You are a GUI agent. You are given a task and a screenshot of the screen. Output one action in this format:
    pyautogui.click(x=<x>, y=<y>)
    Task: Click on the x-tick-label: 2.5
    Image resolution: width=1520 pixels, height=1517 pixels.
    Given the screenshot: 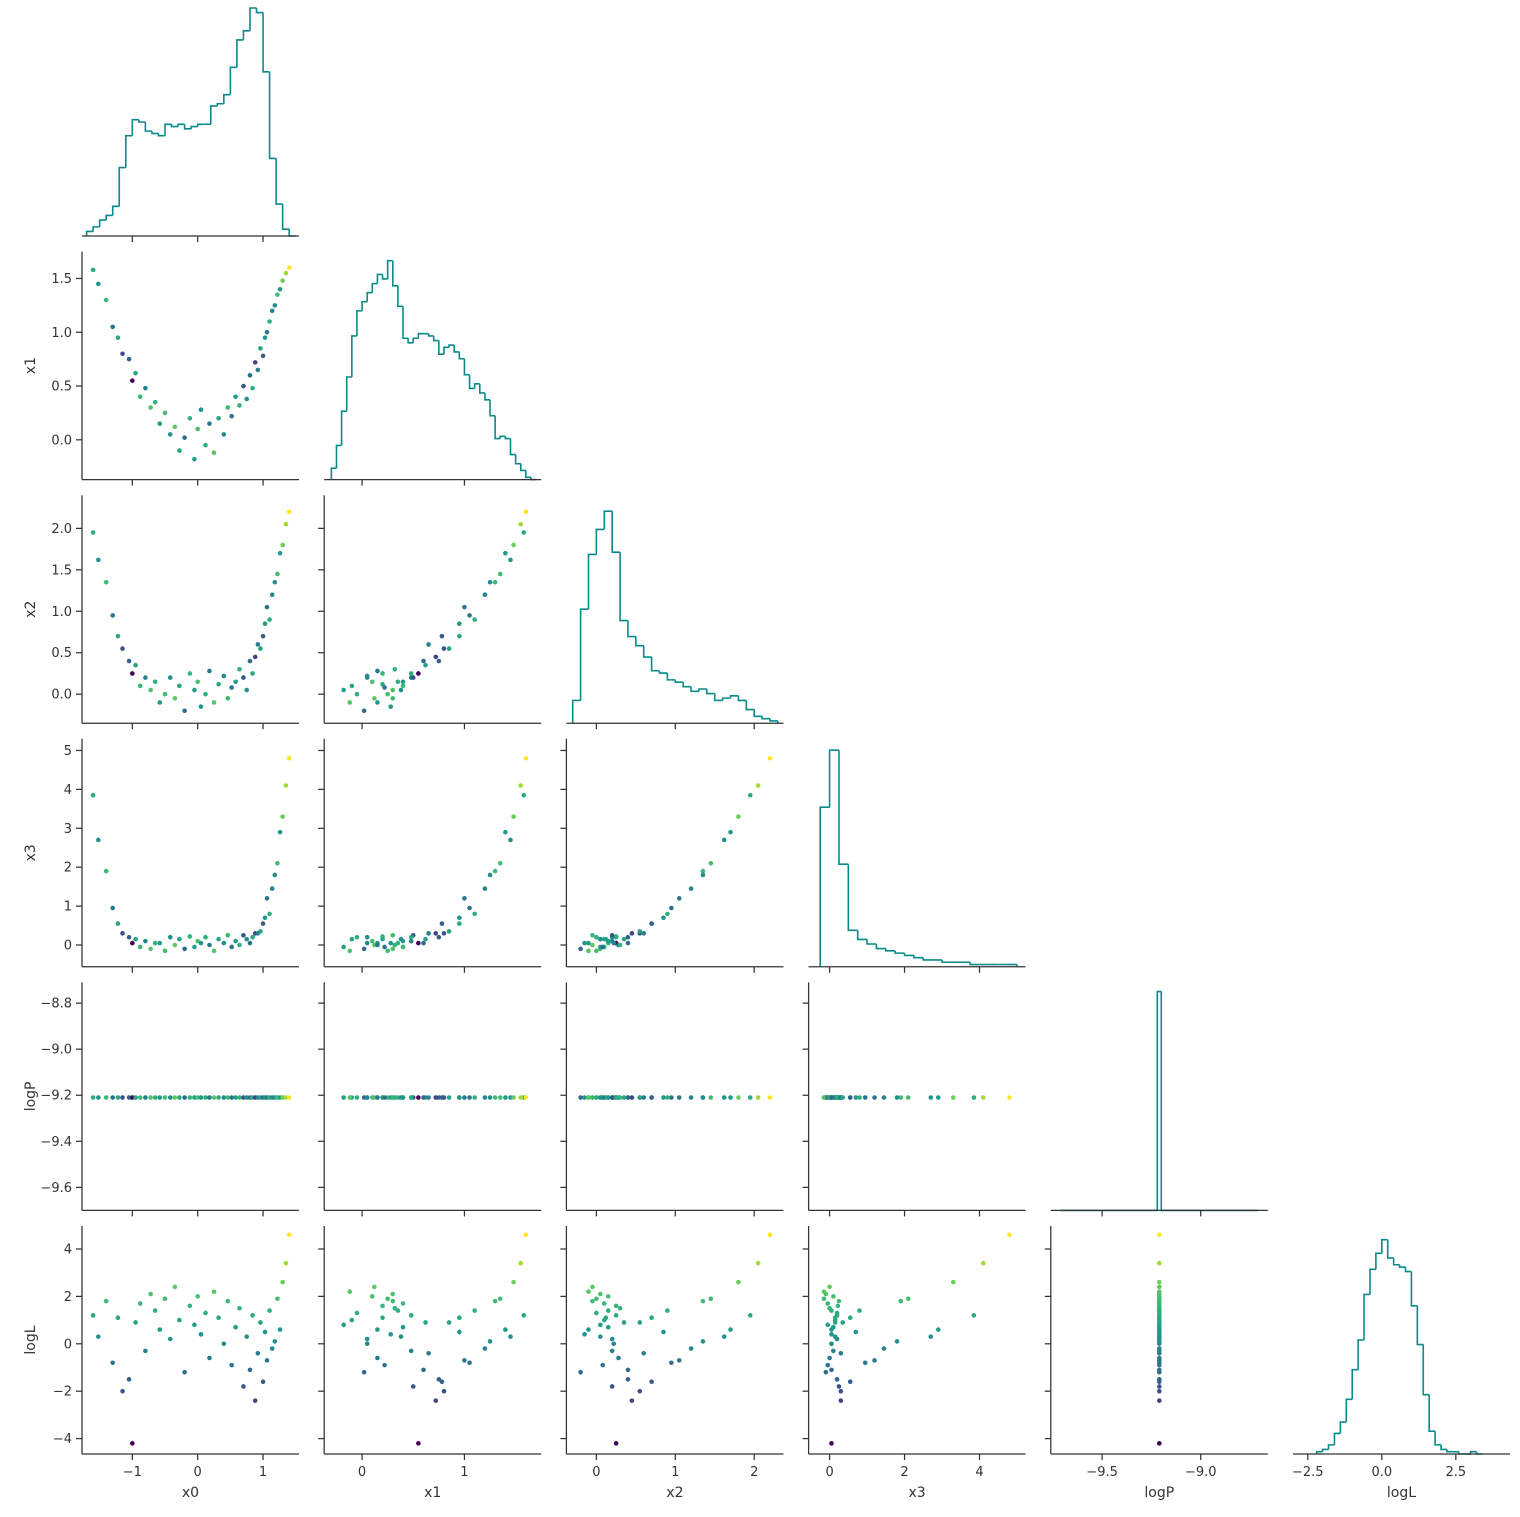 What is the action you would take?
    pyautogui.click(x=1455, y=1472)
    